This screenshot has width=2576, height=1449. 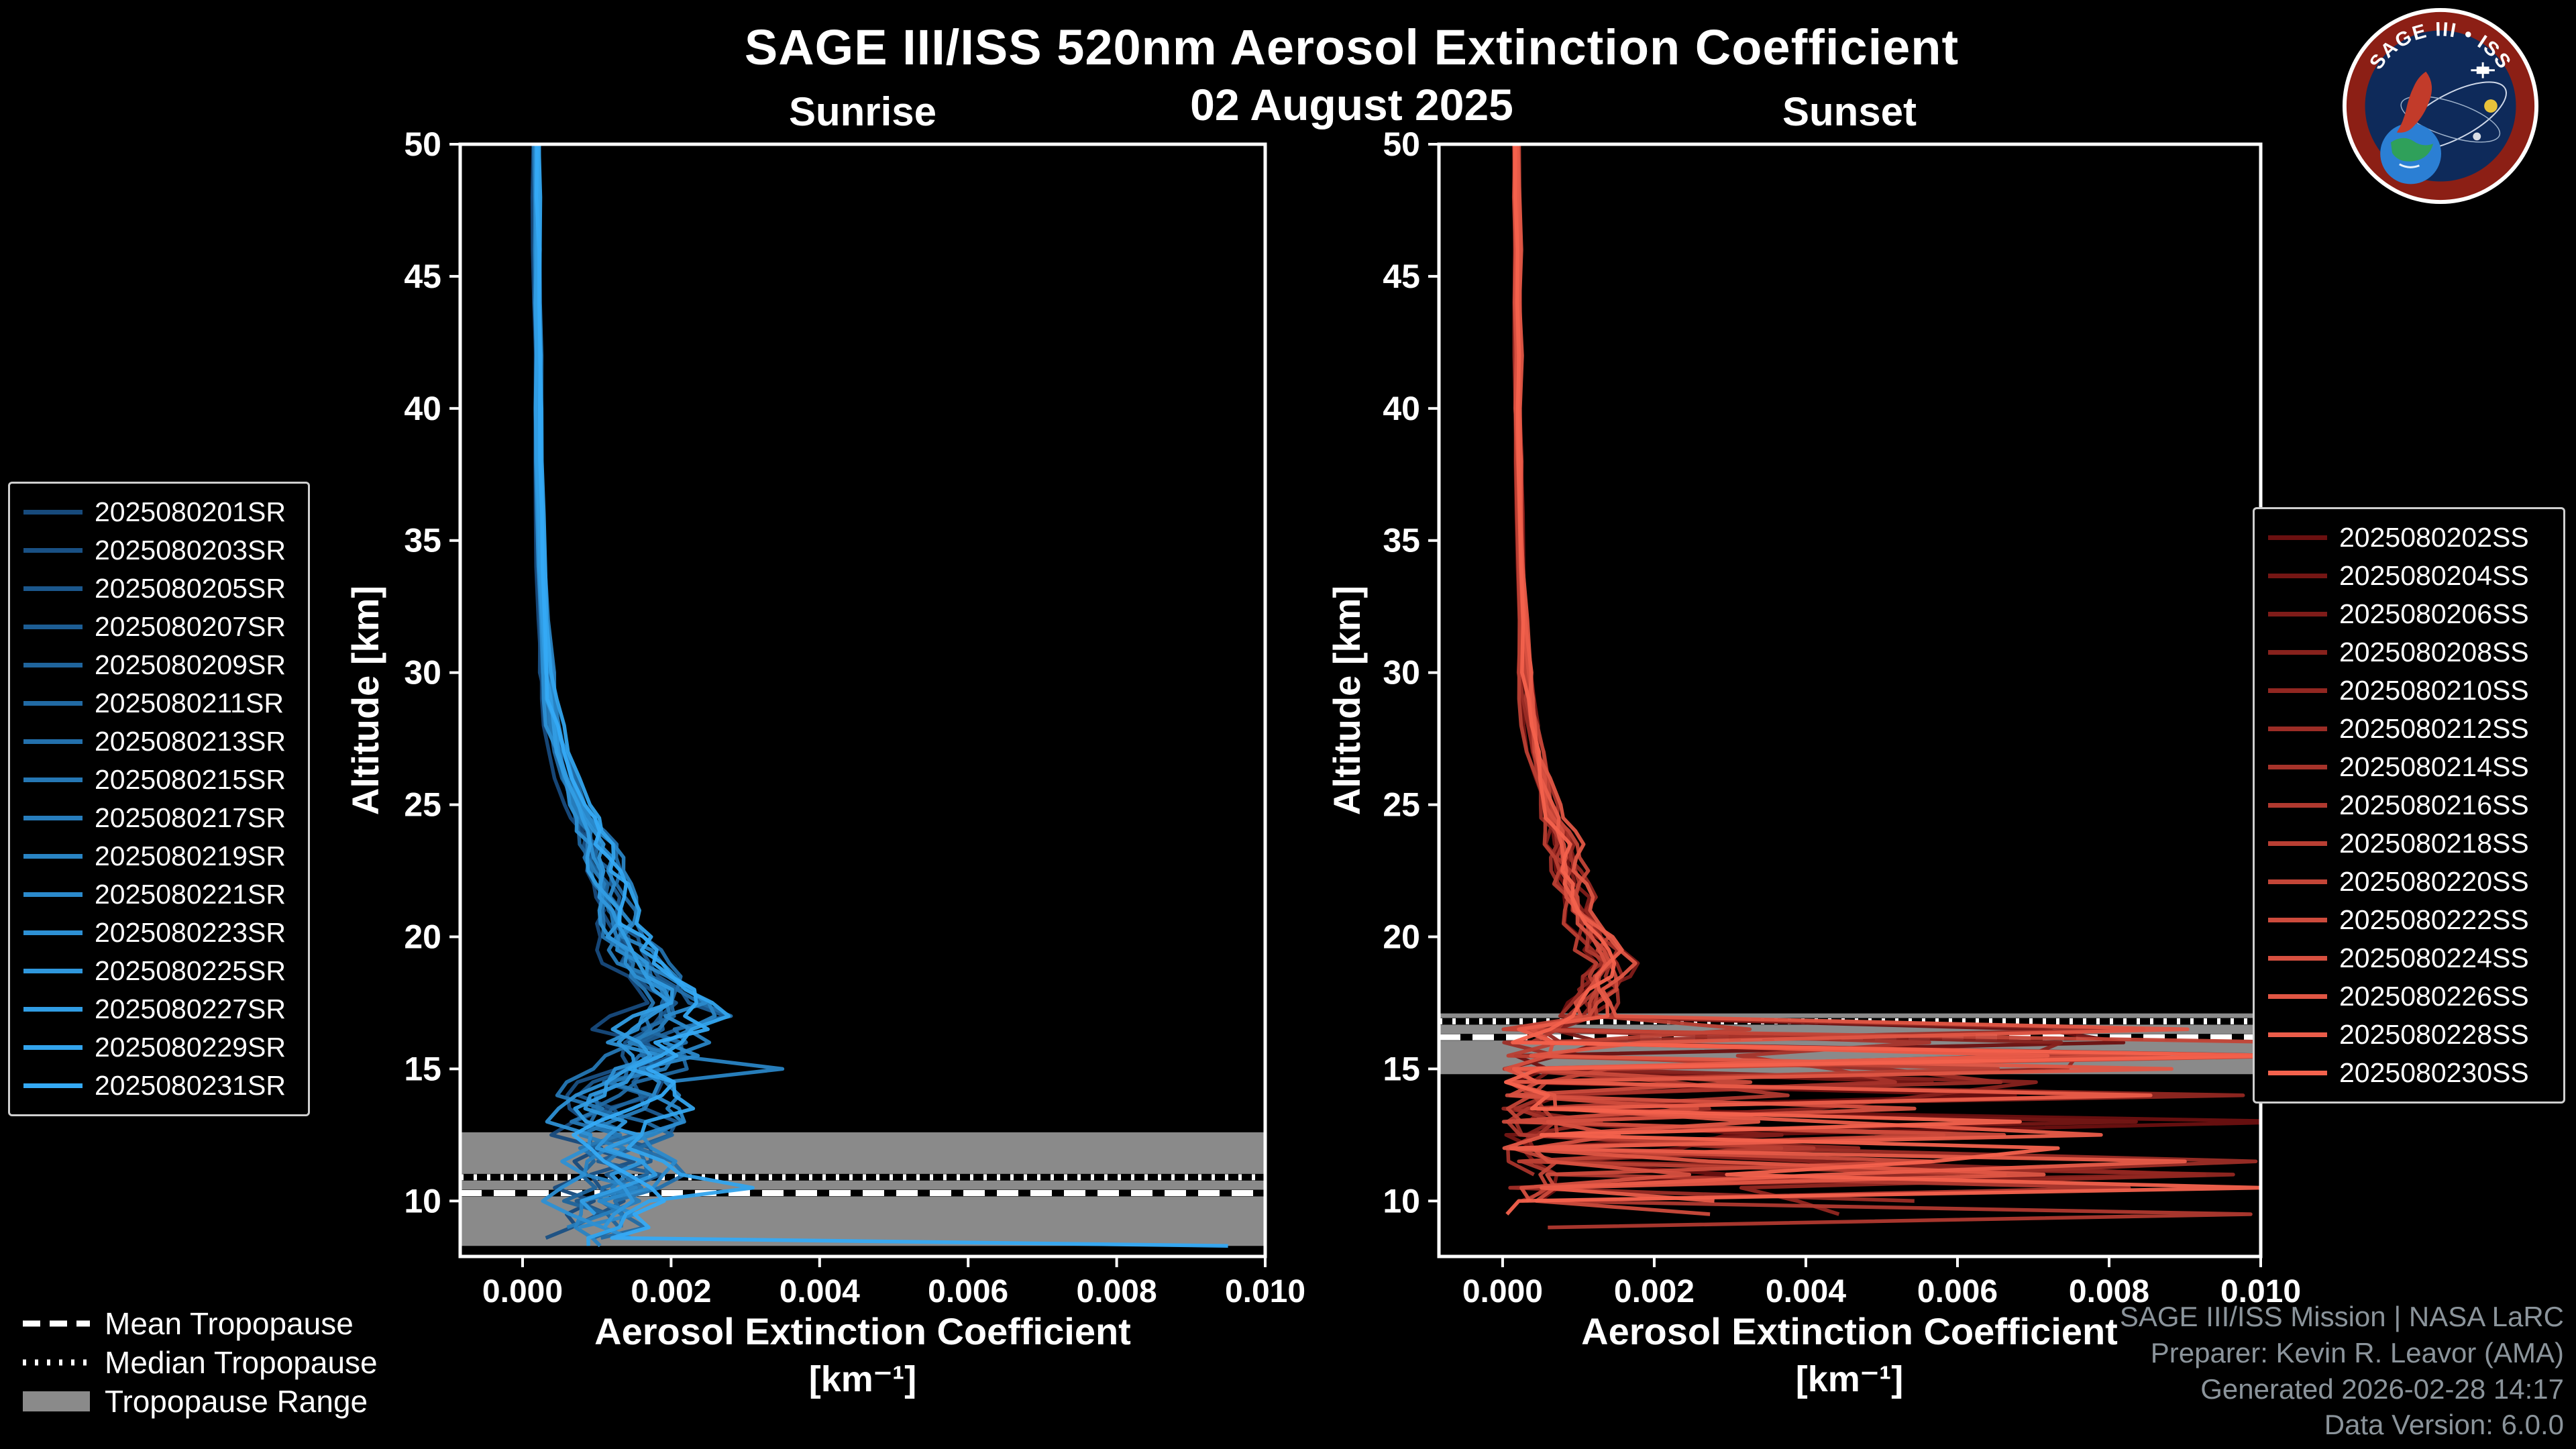 I want to click on series-label: 2025080214SS, so click(x=2434, y=766).